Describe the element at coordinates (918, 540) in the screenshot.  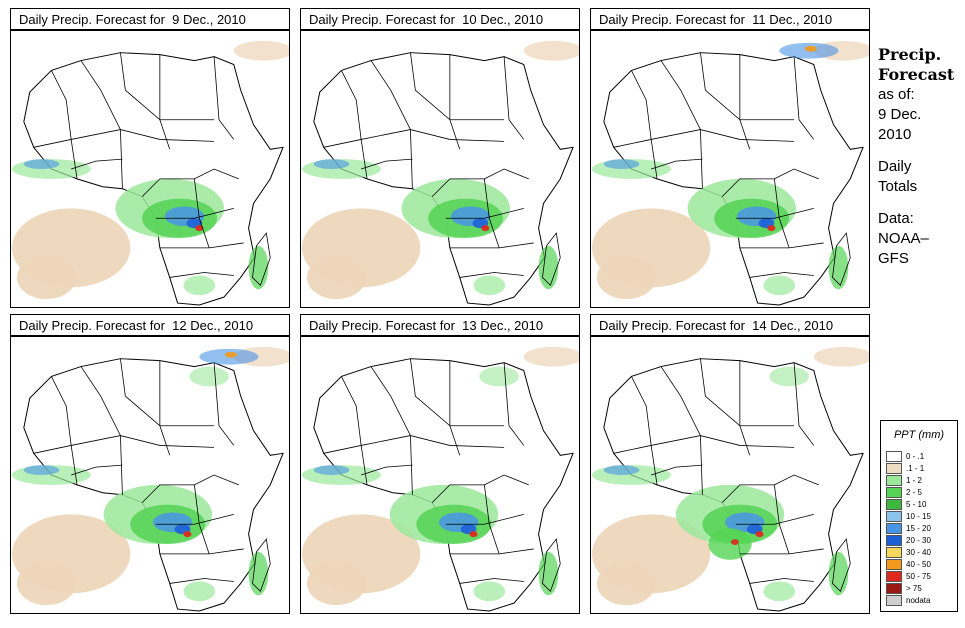
I see `legend-label: 20 - 30` at that location.